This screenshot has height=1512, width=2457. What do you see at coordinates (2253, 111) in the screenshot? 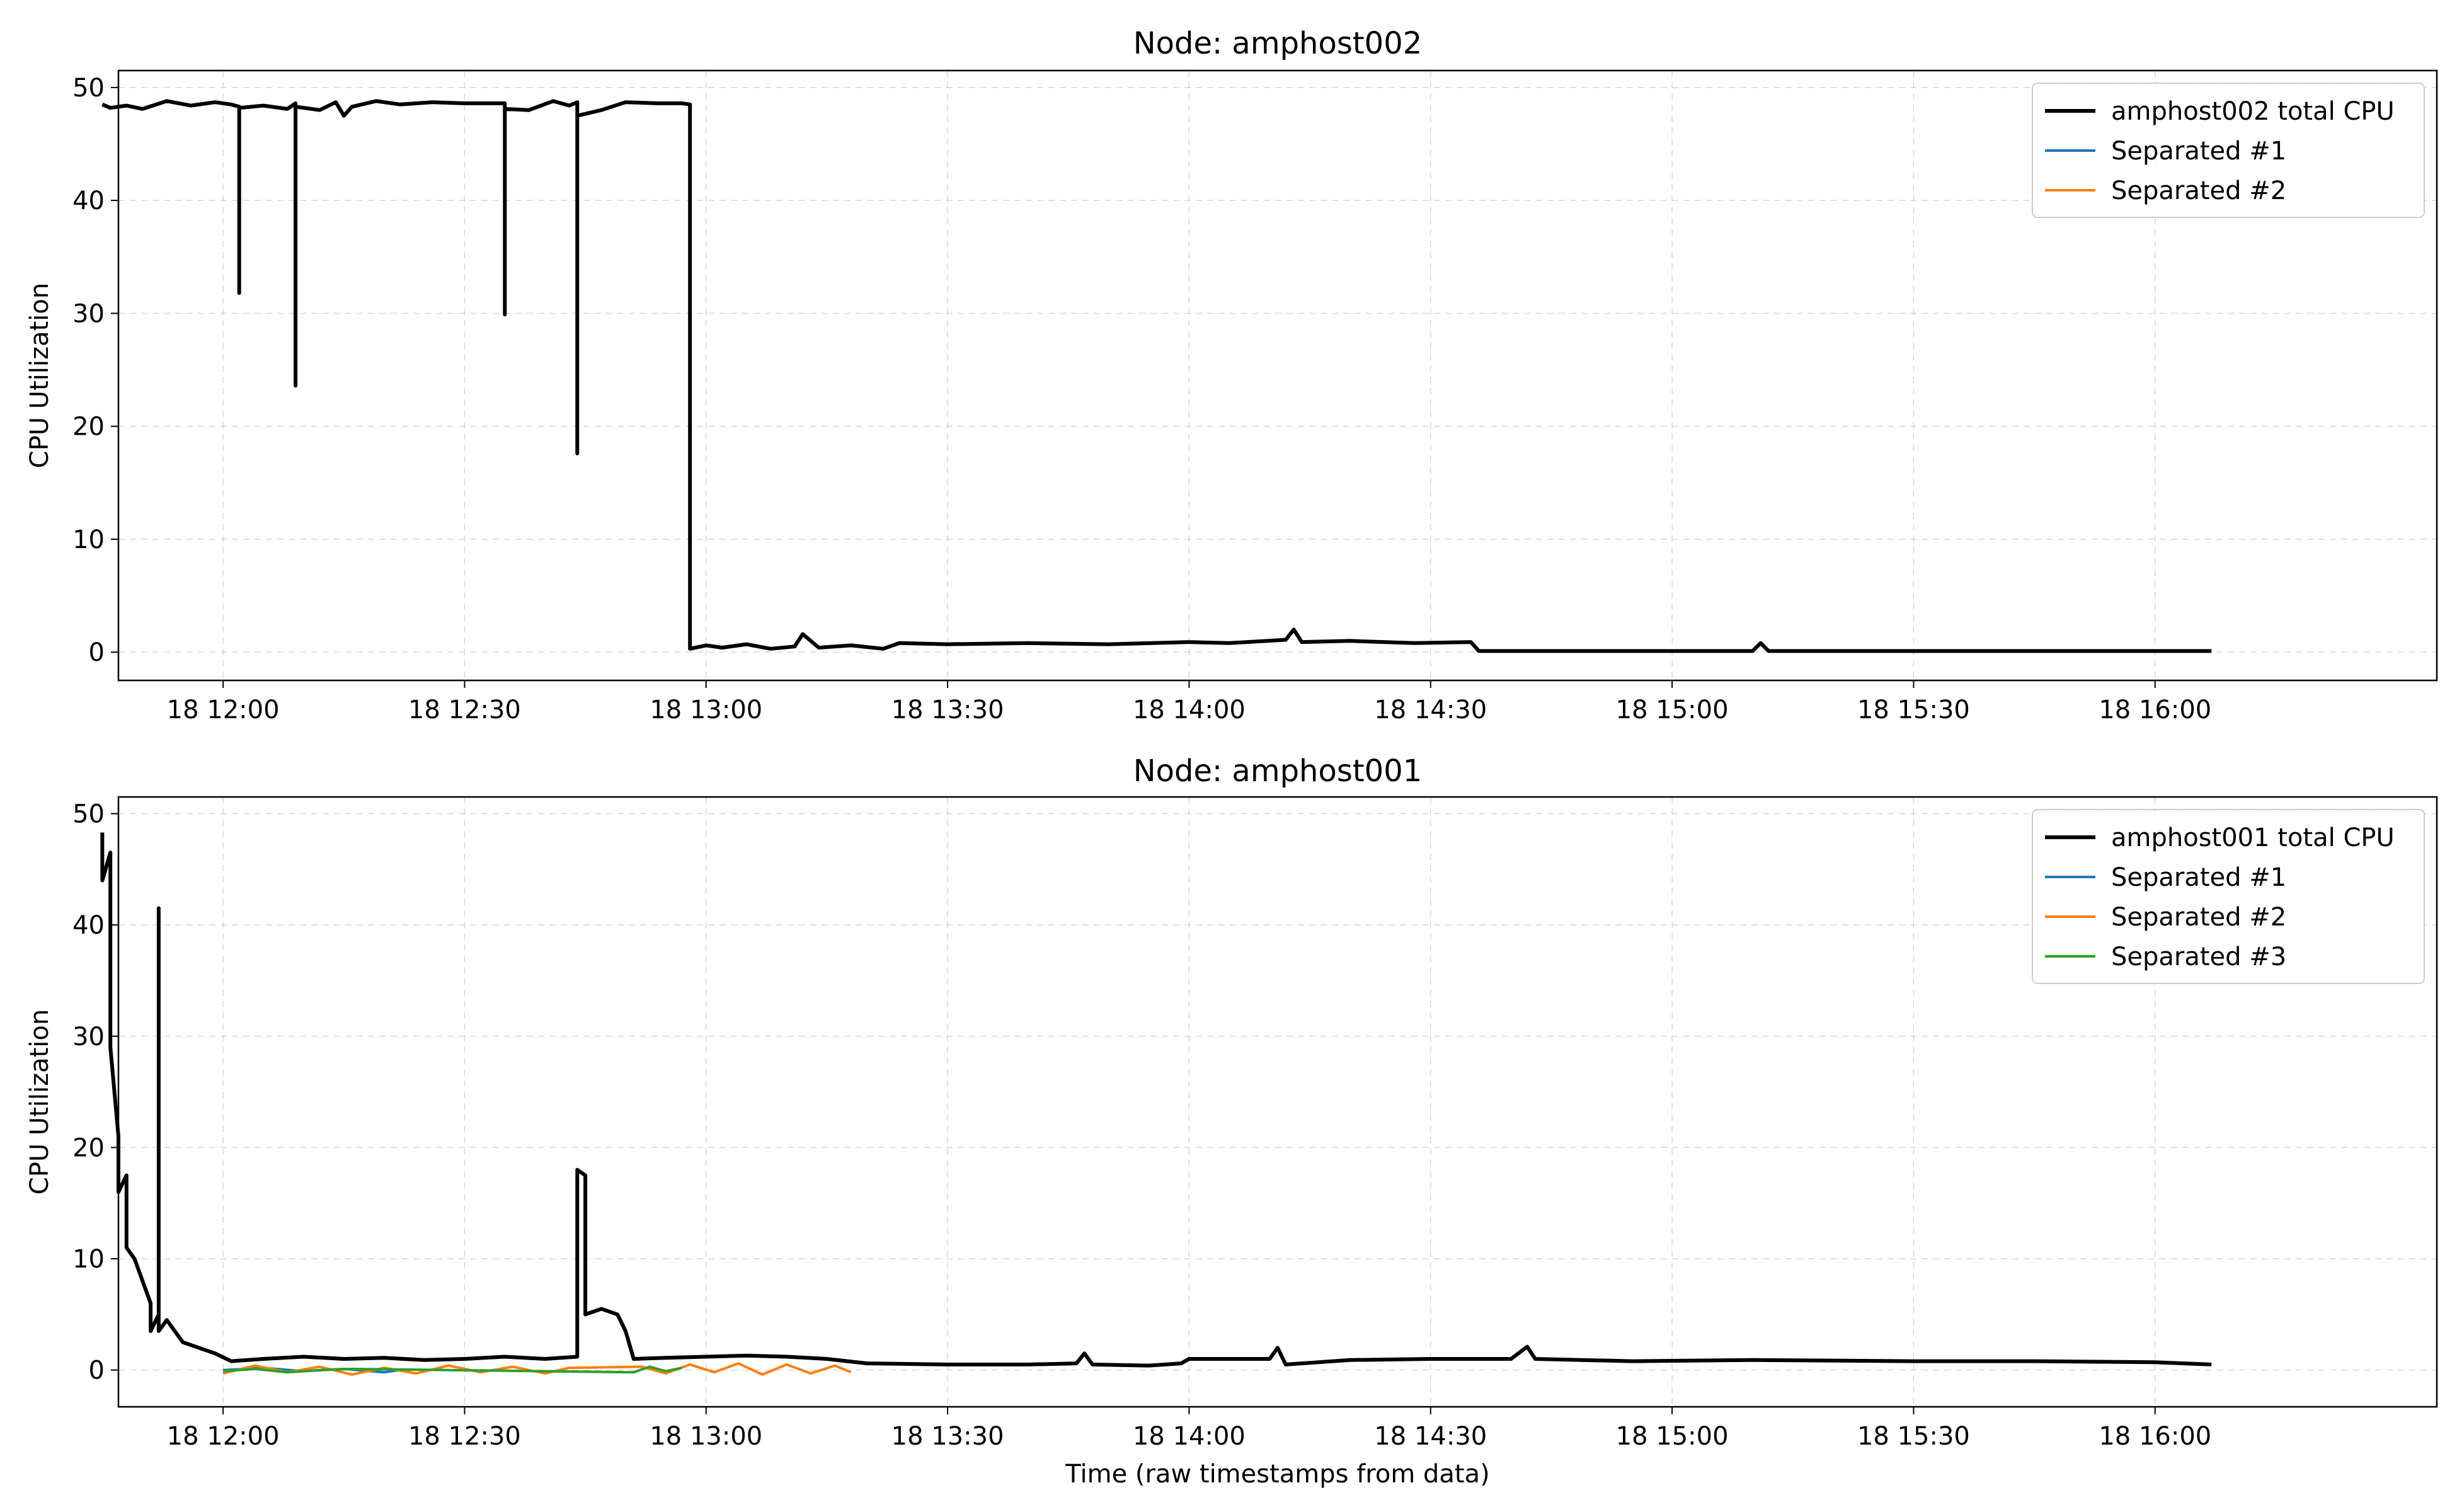
I see `legend-label: amphost002 total CPU` at bounding box center [2253, 111].